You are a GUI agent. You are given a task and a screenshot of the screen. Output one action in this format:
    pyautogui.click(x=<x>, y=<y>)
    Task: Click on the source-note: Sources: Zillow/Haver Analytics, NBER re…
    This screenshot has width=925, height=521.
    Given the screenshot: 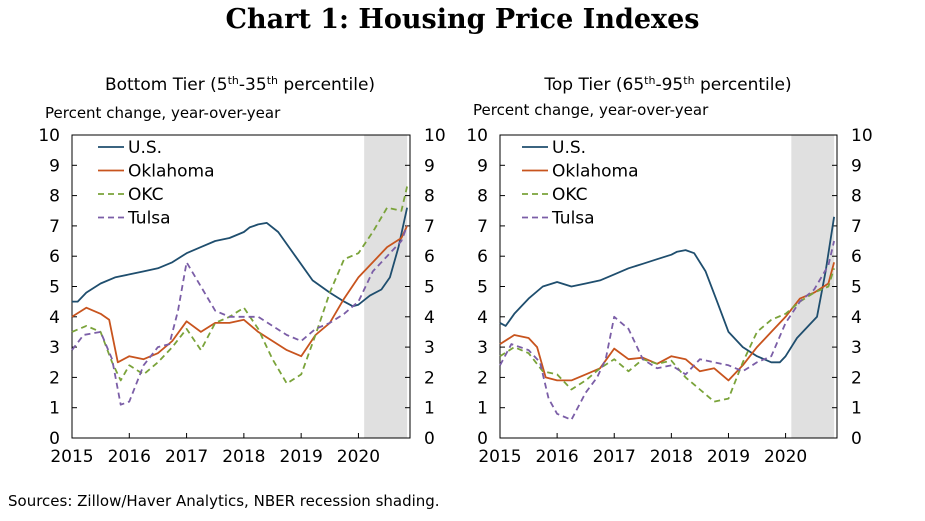 What is the action you would take?
    pyautogui.click(x=224, y=501)
    